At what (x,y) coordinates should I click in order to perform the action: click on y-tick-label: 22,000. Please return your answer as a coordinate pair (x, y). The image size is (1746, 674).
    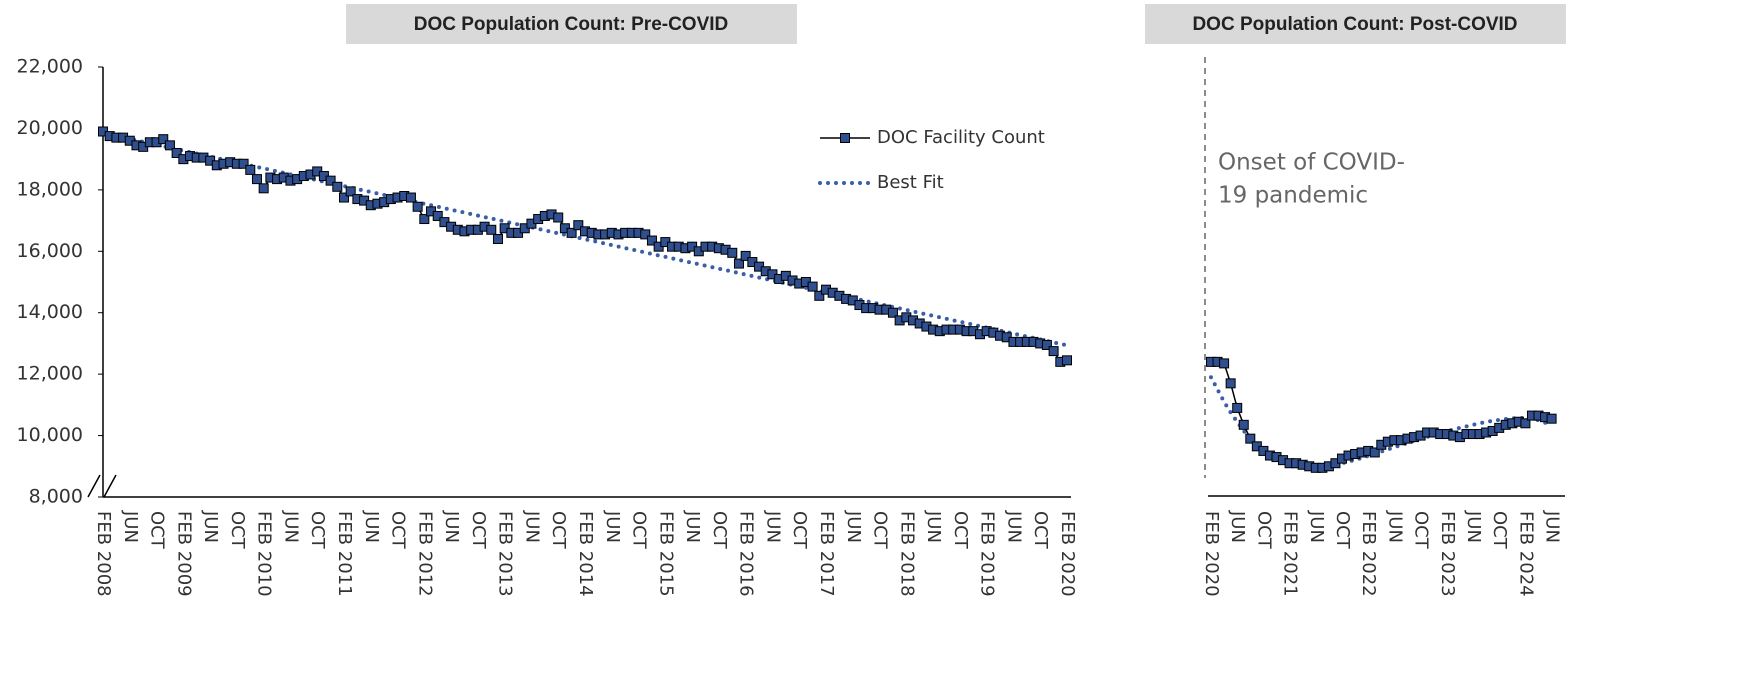
    Looking at the image, I should click on (50, 67).